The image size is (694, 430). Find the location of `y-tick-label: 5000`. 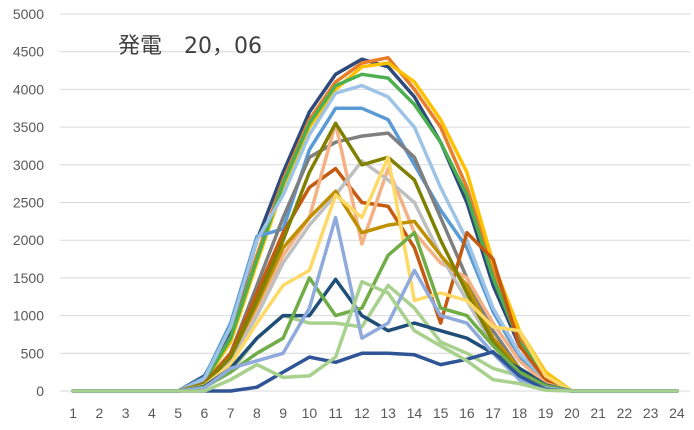

y-tick-label: 5000 is located at coordinates (28, 14).